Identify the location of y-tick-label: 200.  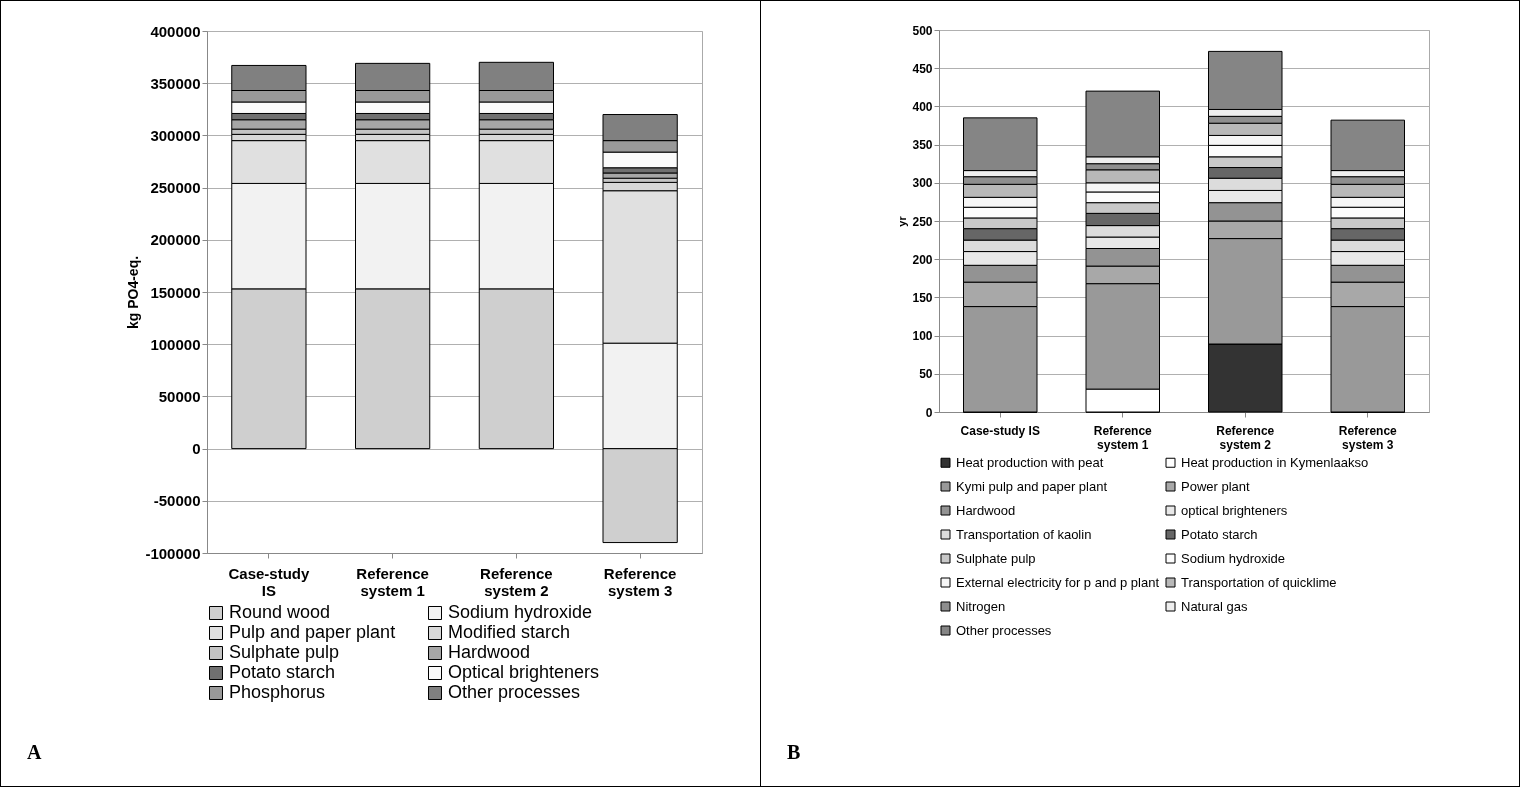
(922, 259).